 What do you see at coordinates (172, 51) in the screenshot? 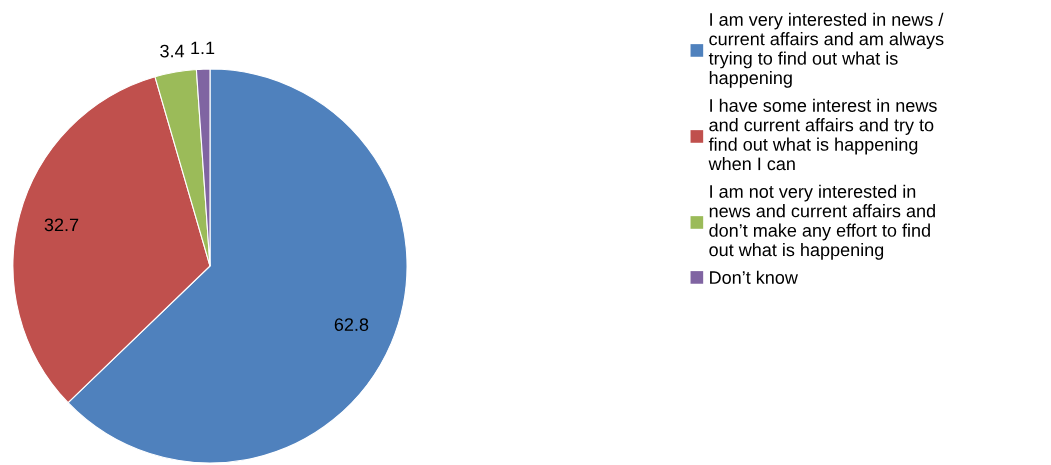
I see `data-label: 3.4` at bounding box center [172, 51].